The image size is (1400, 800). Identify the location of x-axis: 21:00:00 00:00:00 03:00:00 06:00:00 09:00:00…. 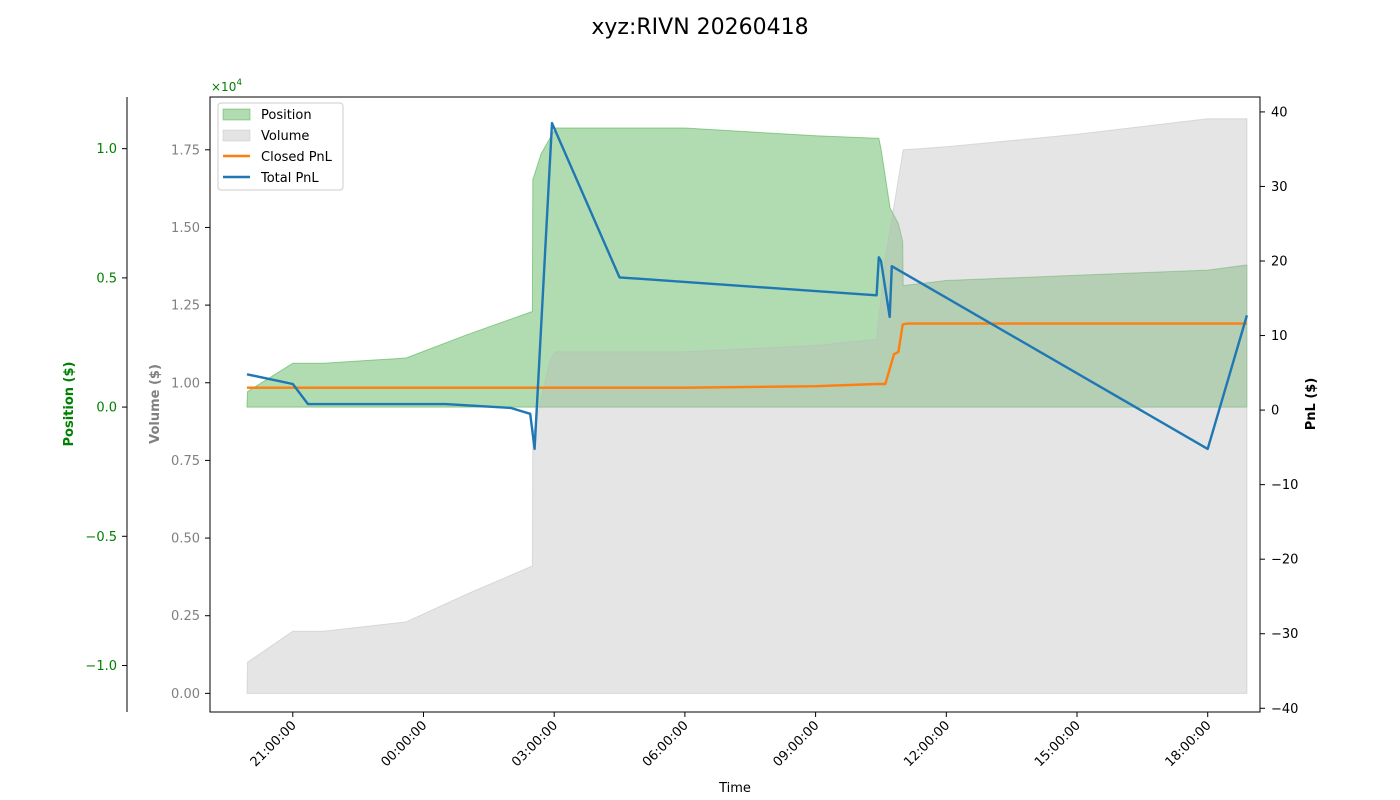
(731, 741).